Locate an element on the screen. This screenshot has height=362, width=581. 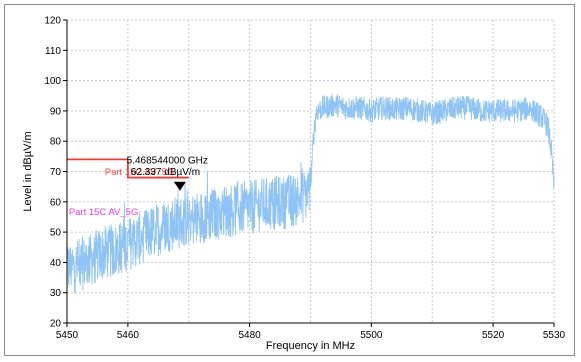
y-tick-label: 30 is located at coordinates (56, 293).